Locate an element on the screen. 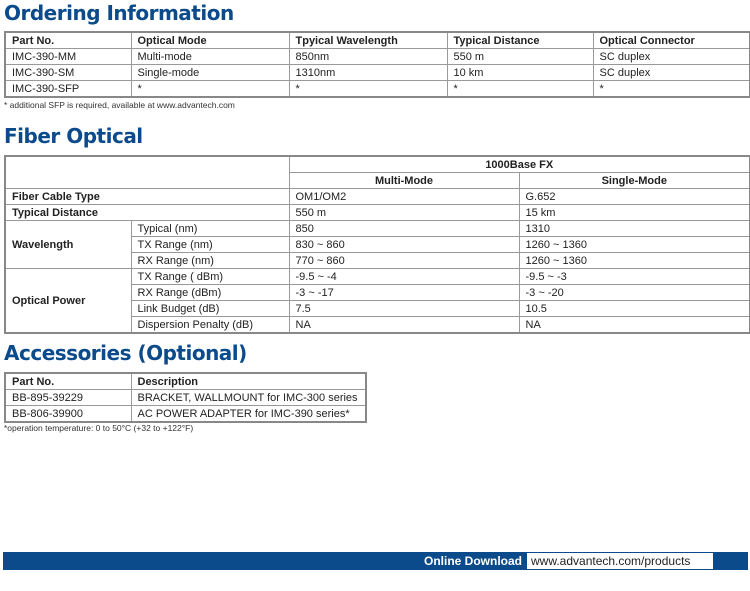 This screenshot has width=750, height=591. cell: RX Range (dBm) is located at coordinates (210, 292).